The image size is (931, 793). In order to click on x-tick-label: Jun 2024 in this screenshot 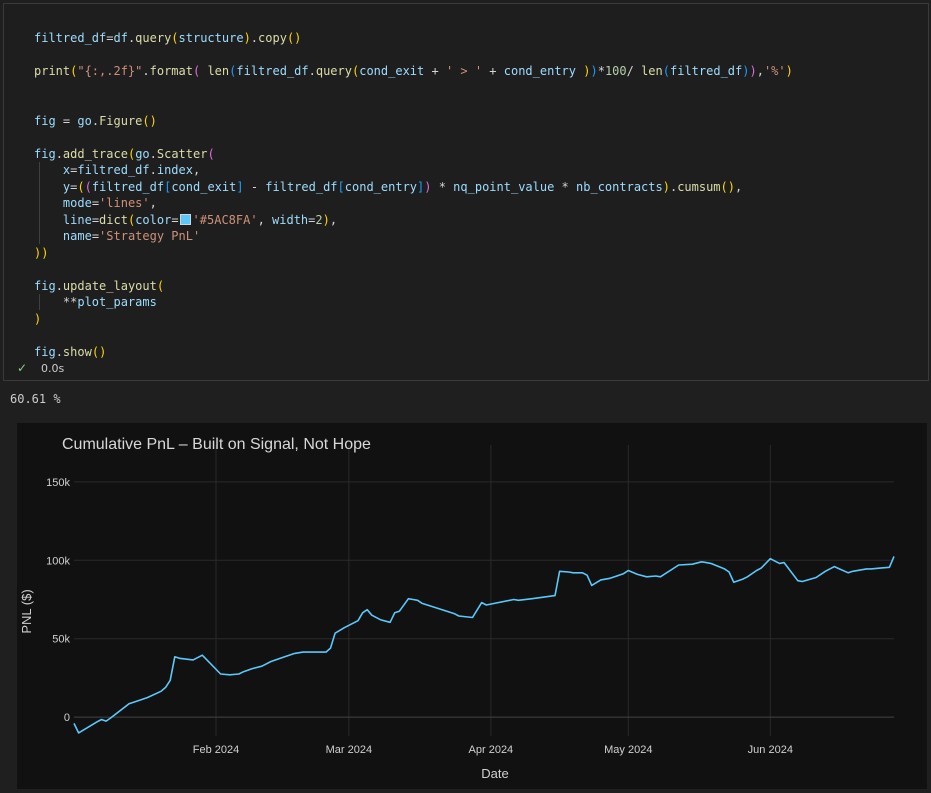, I will do `click(770, 750)`.